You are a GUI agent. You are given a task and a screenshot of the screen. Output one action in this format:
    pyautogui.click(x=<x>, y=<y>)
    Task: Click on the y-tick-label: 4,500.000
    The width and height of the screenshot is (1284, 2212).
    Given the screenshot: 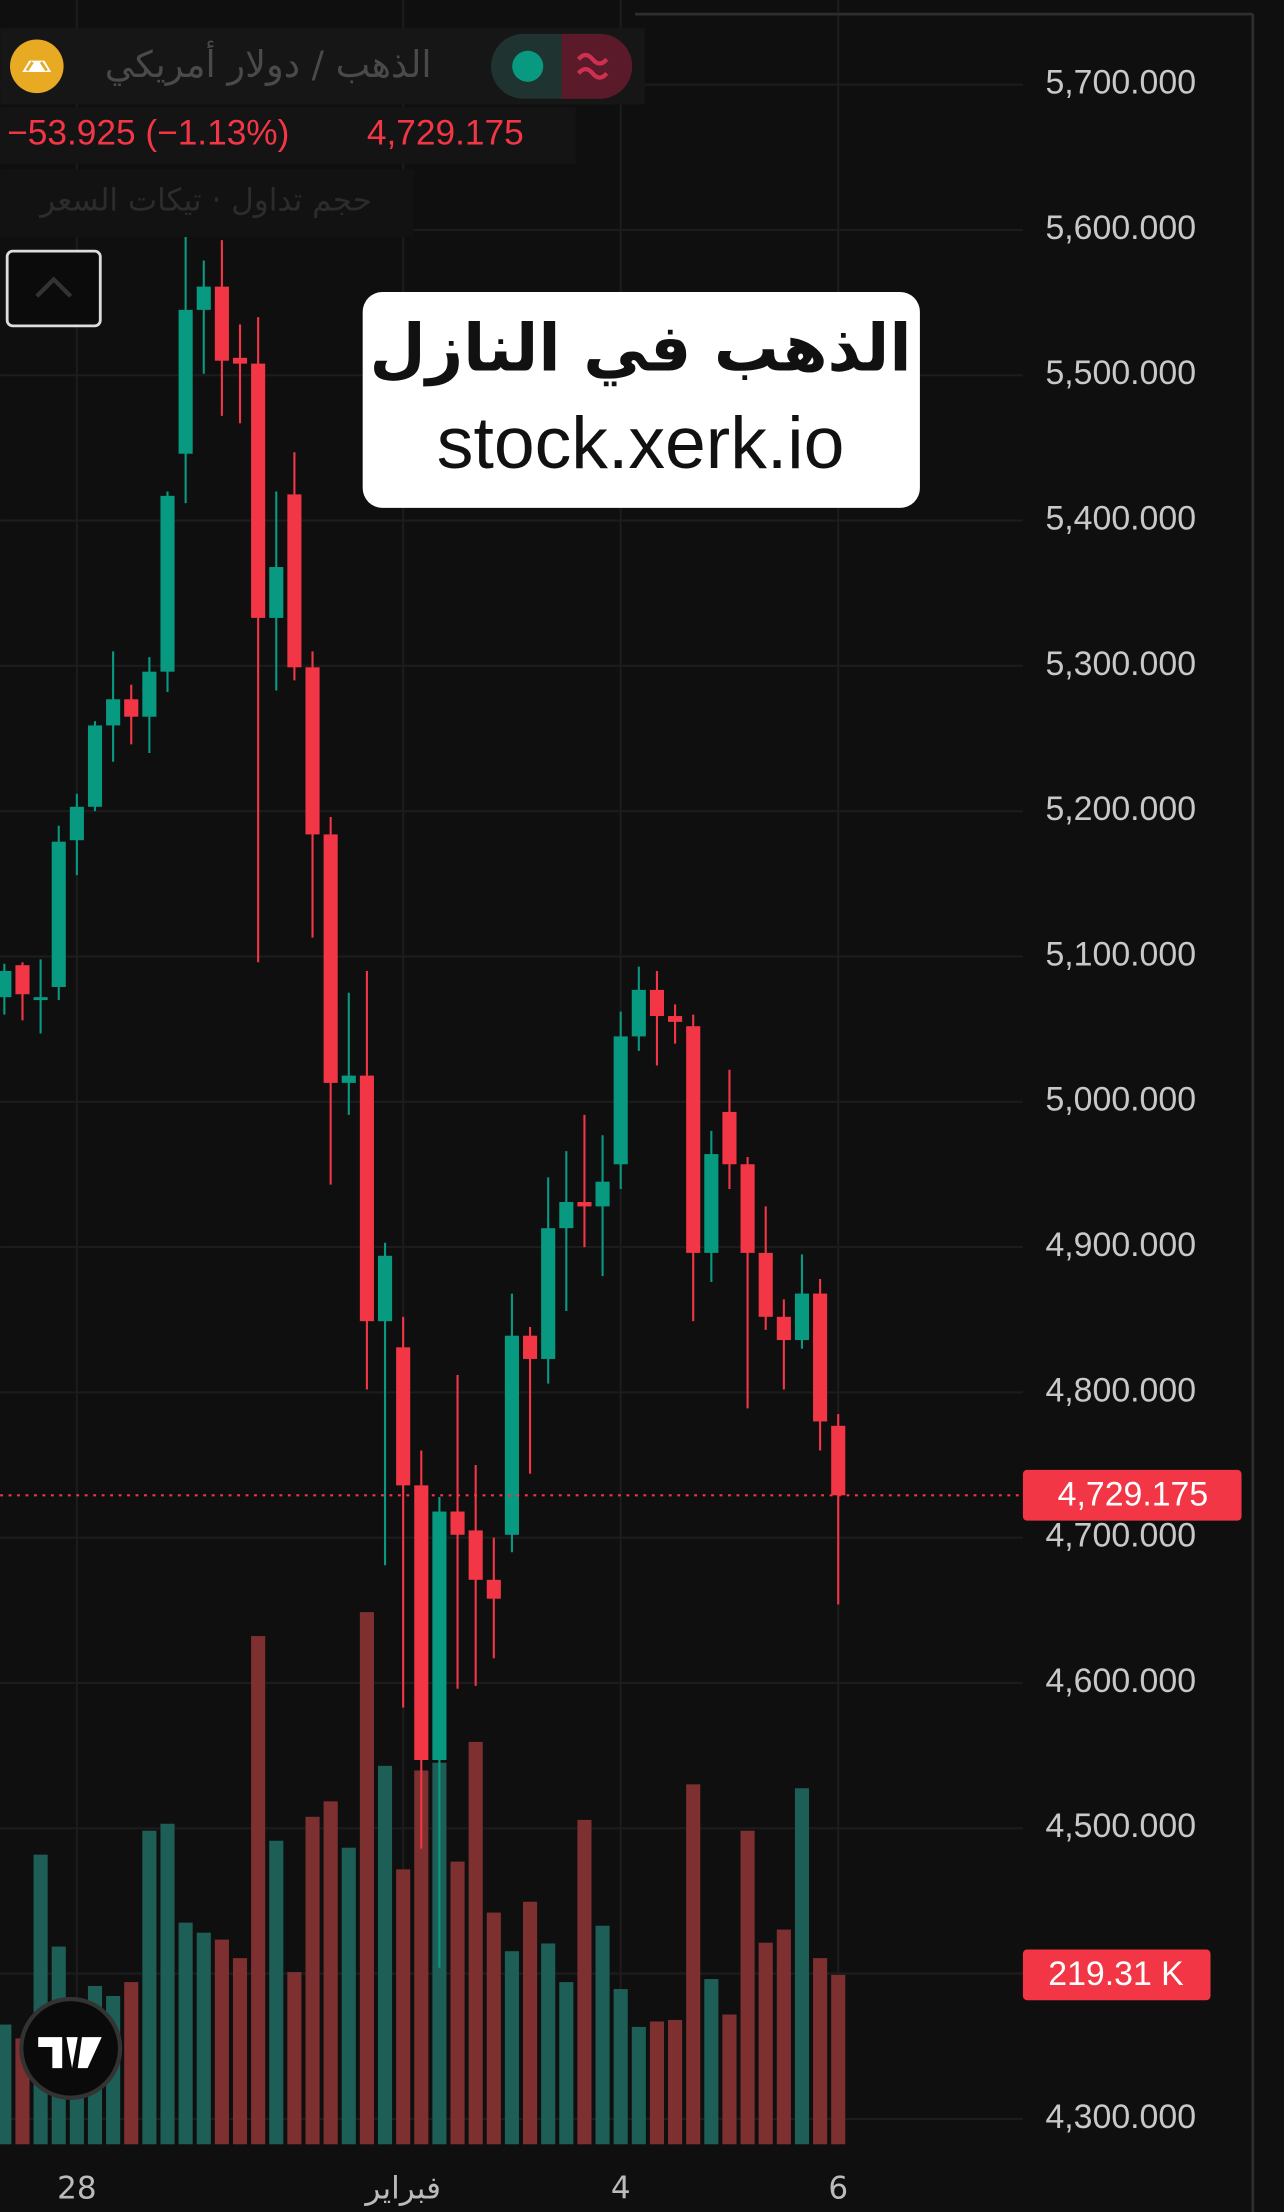 What is the action you would take?
    pyautogui.click(x=1120, y=1826)
    